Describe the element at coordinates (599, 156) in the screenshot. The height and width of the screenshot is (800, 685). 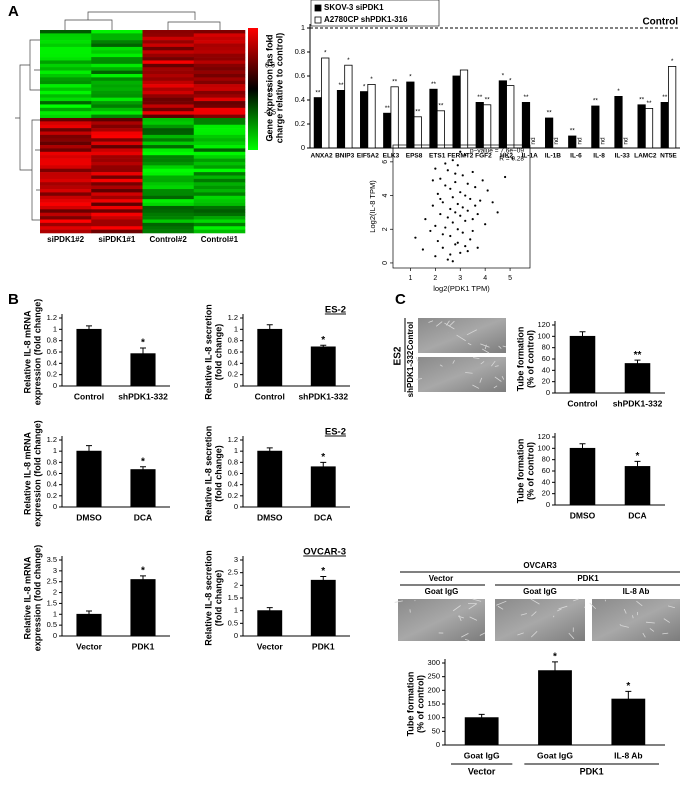
I see `x-tick-label: IL-8` at that location.